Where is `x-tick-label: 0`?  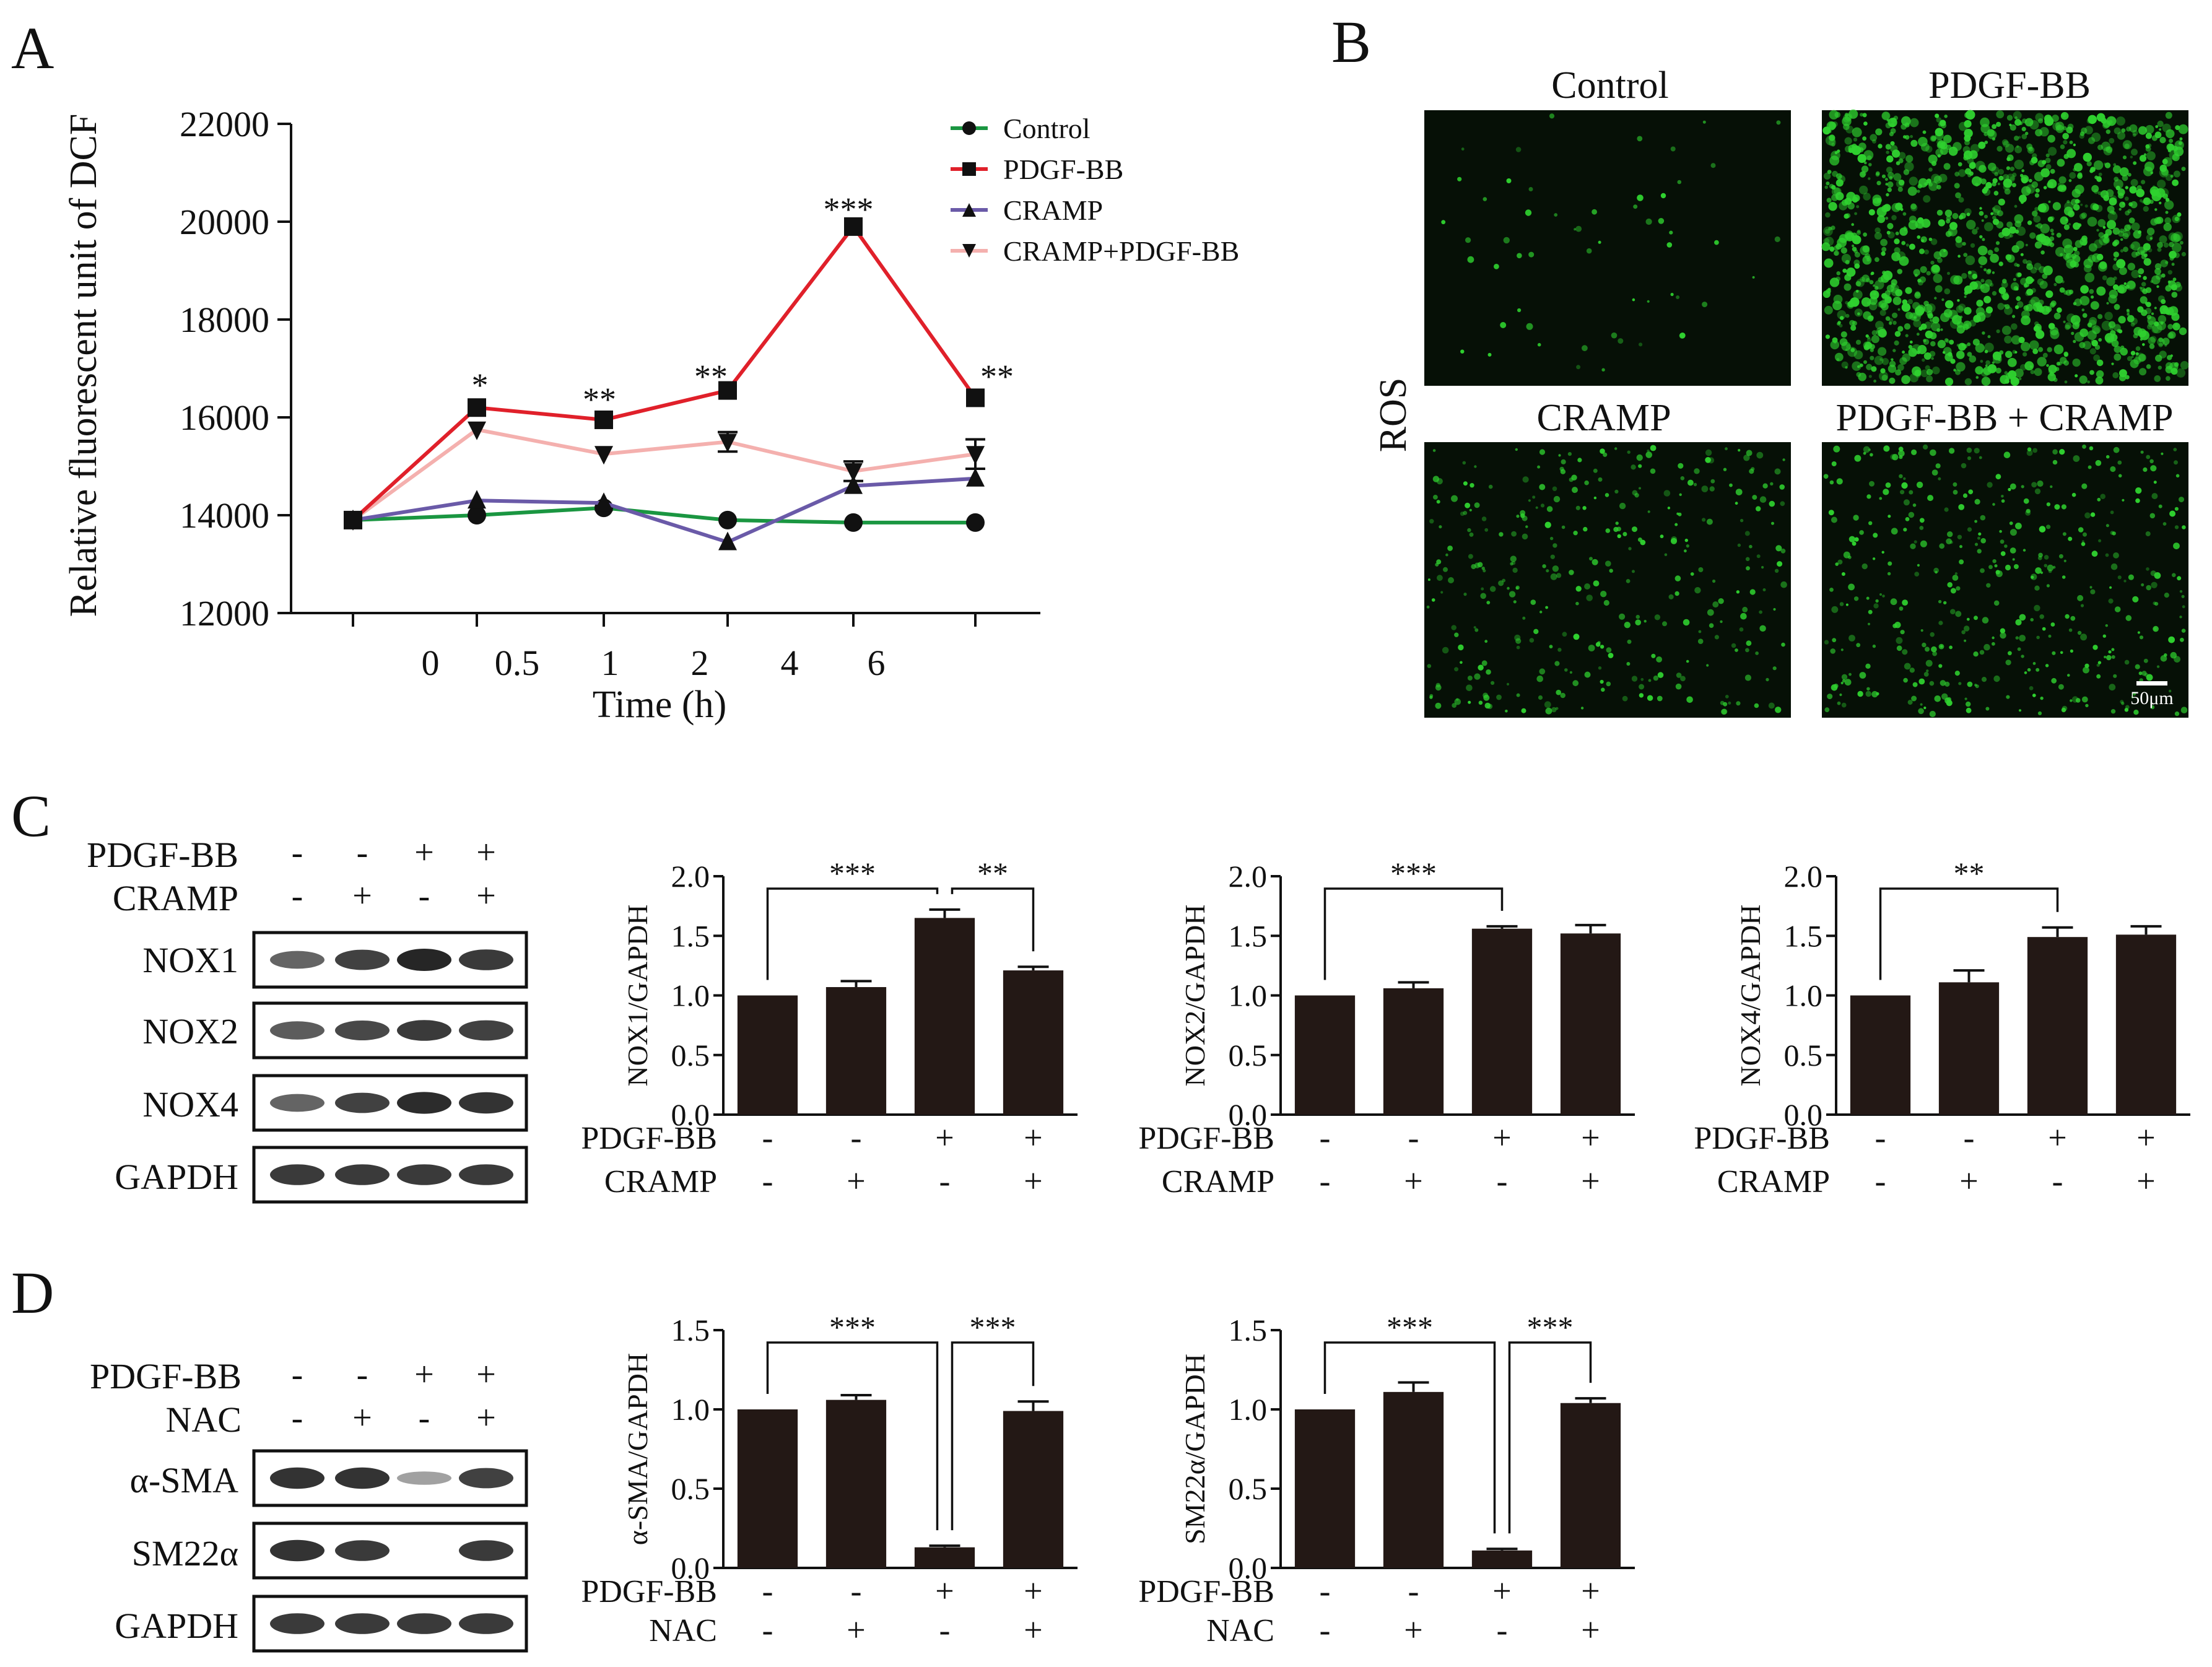
x-tick-label: 0 is located at coordinates (431, 663).